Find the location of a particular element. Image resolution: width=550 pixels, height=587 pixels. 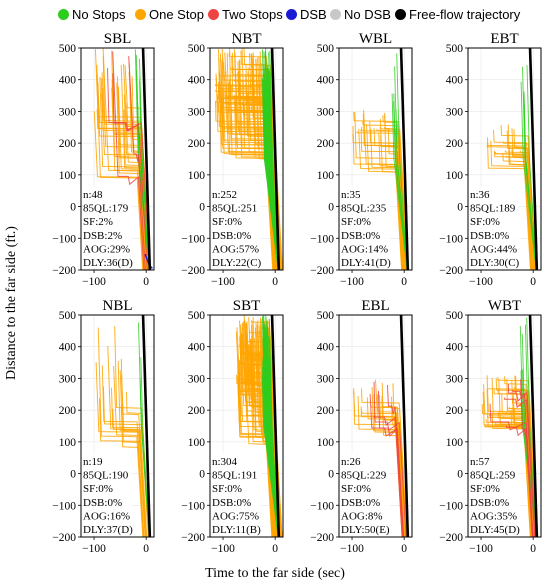

stats-line: DLY:37(D) is located at coordinates (108, 530).